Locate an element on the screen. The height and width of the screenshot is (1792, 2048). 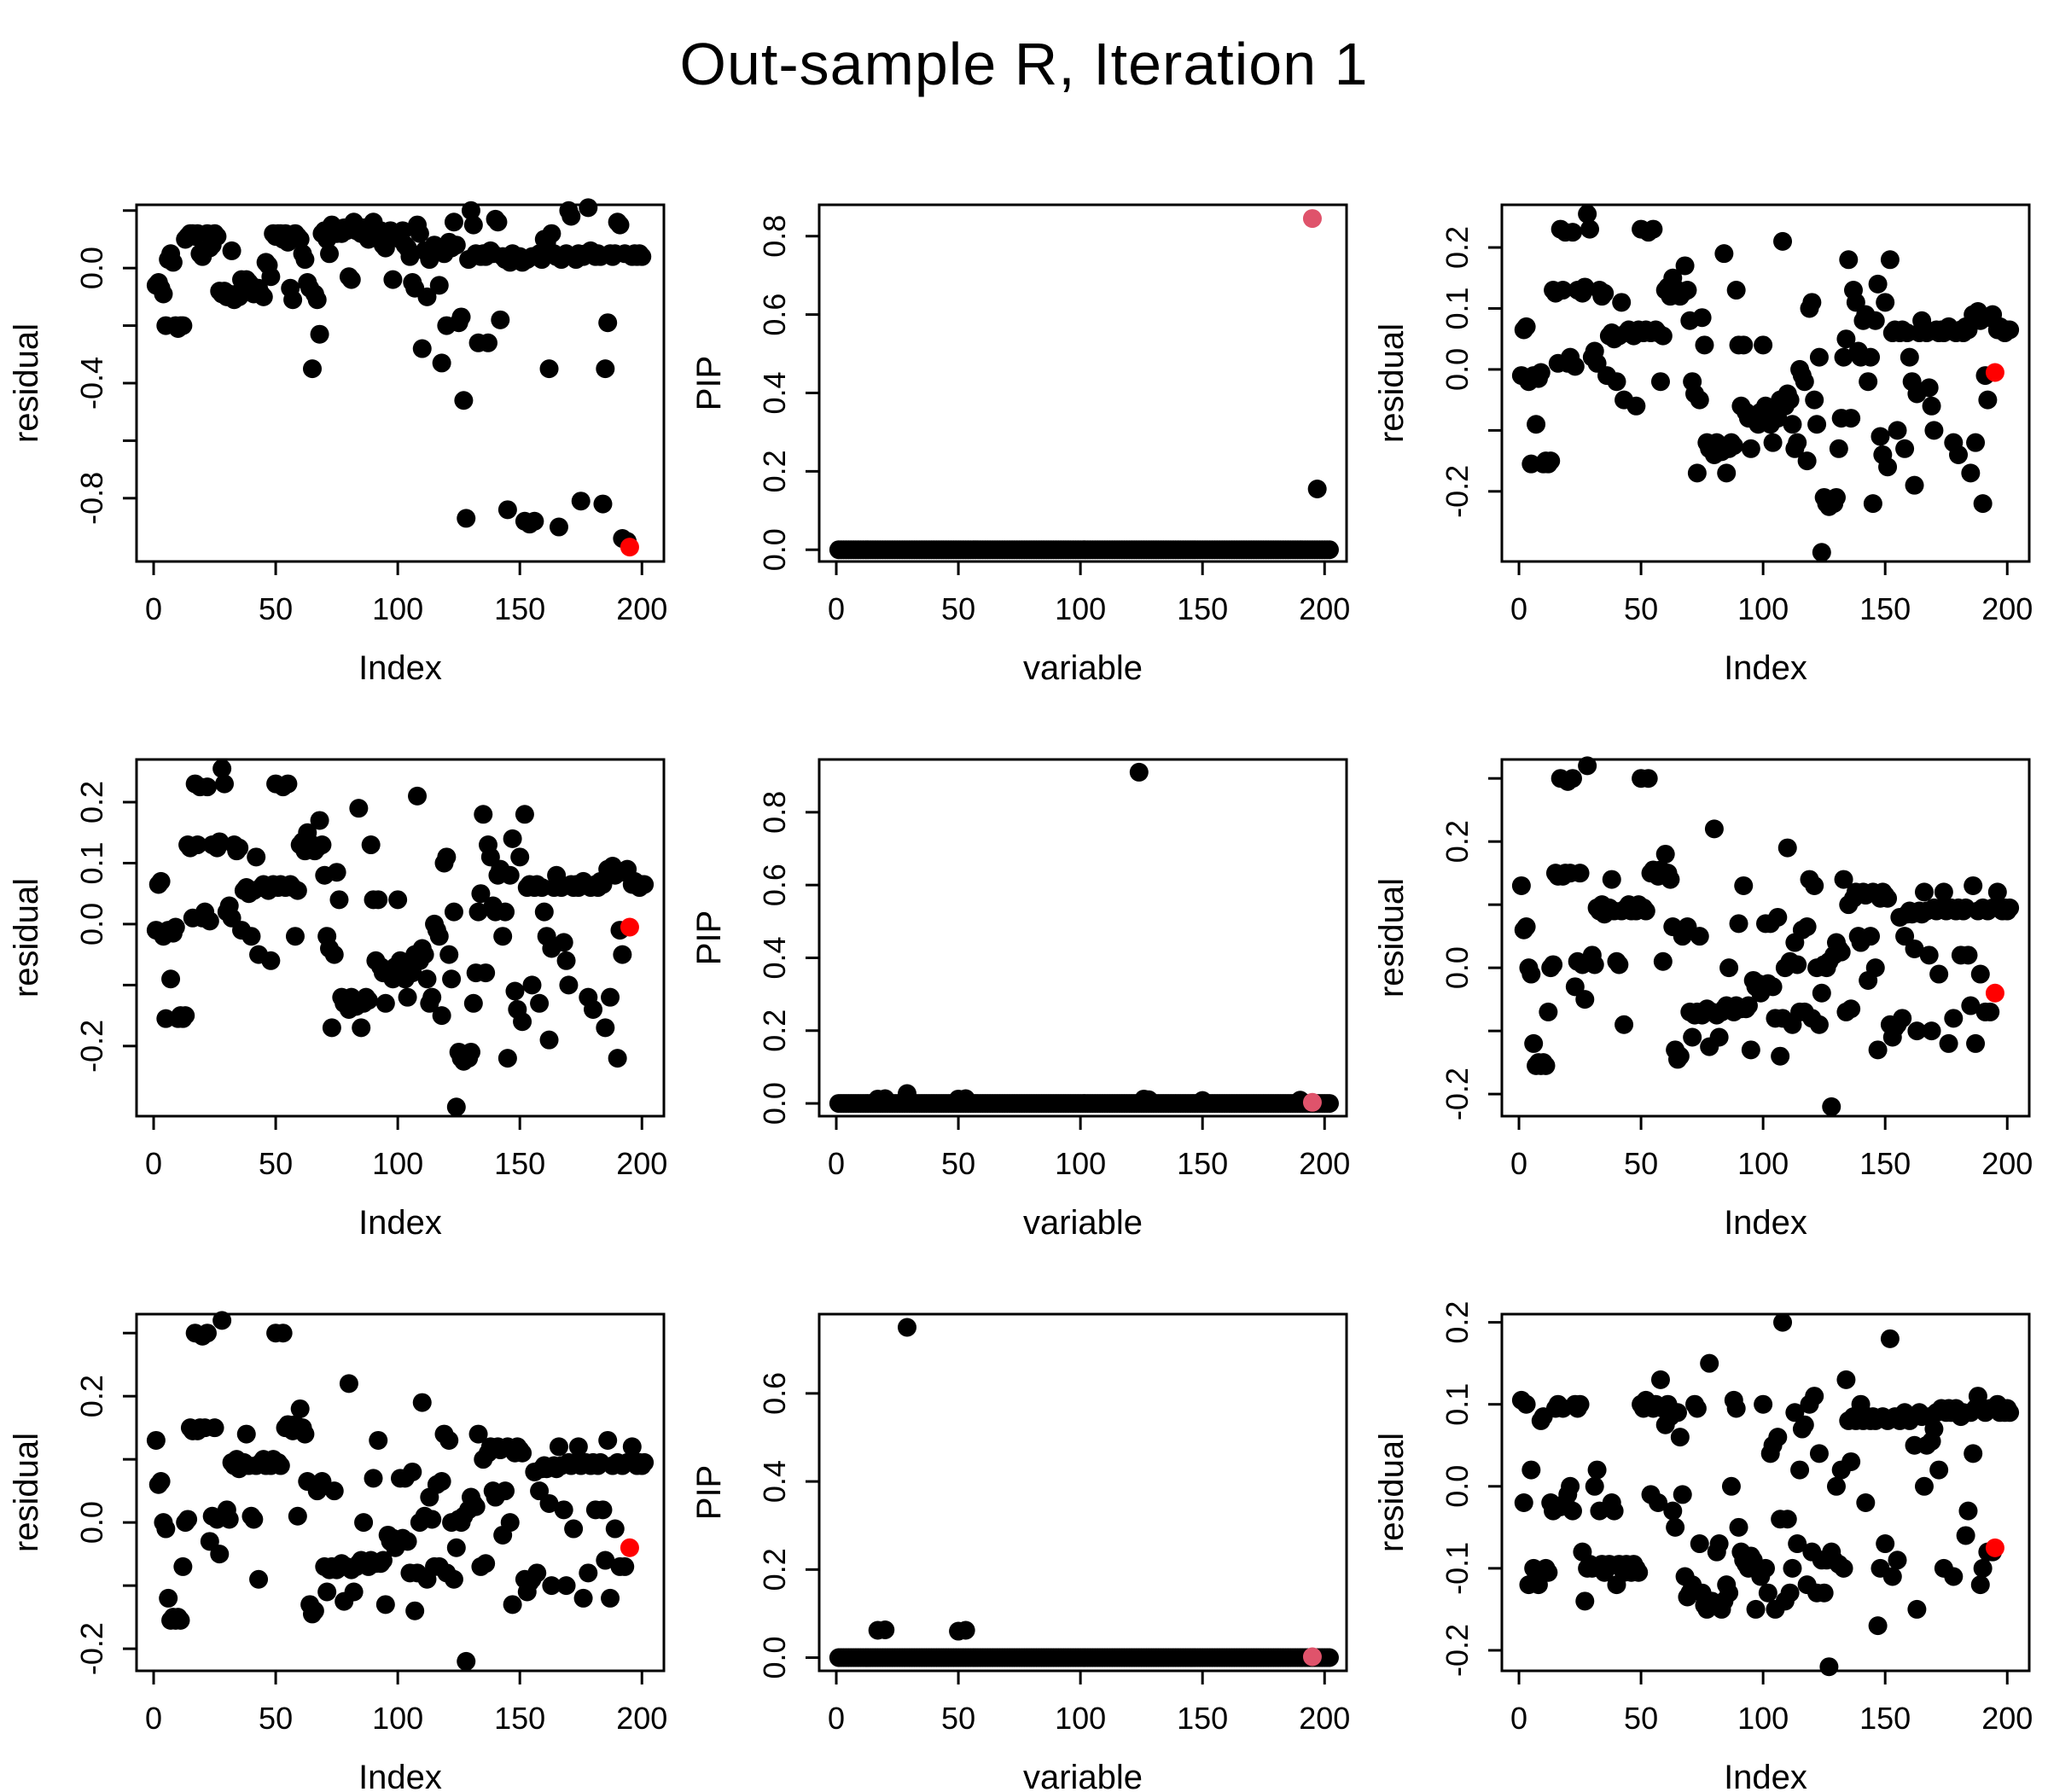
svg-text: 0.1 is located at coordinates (1457, 1404).